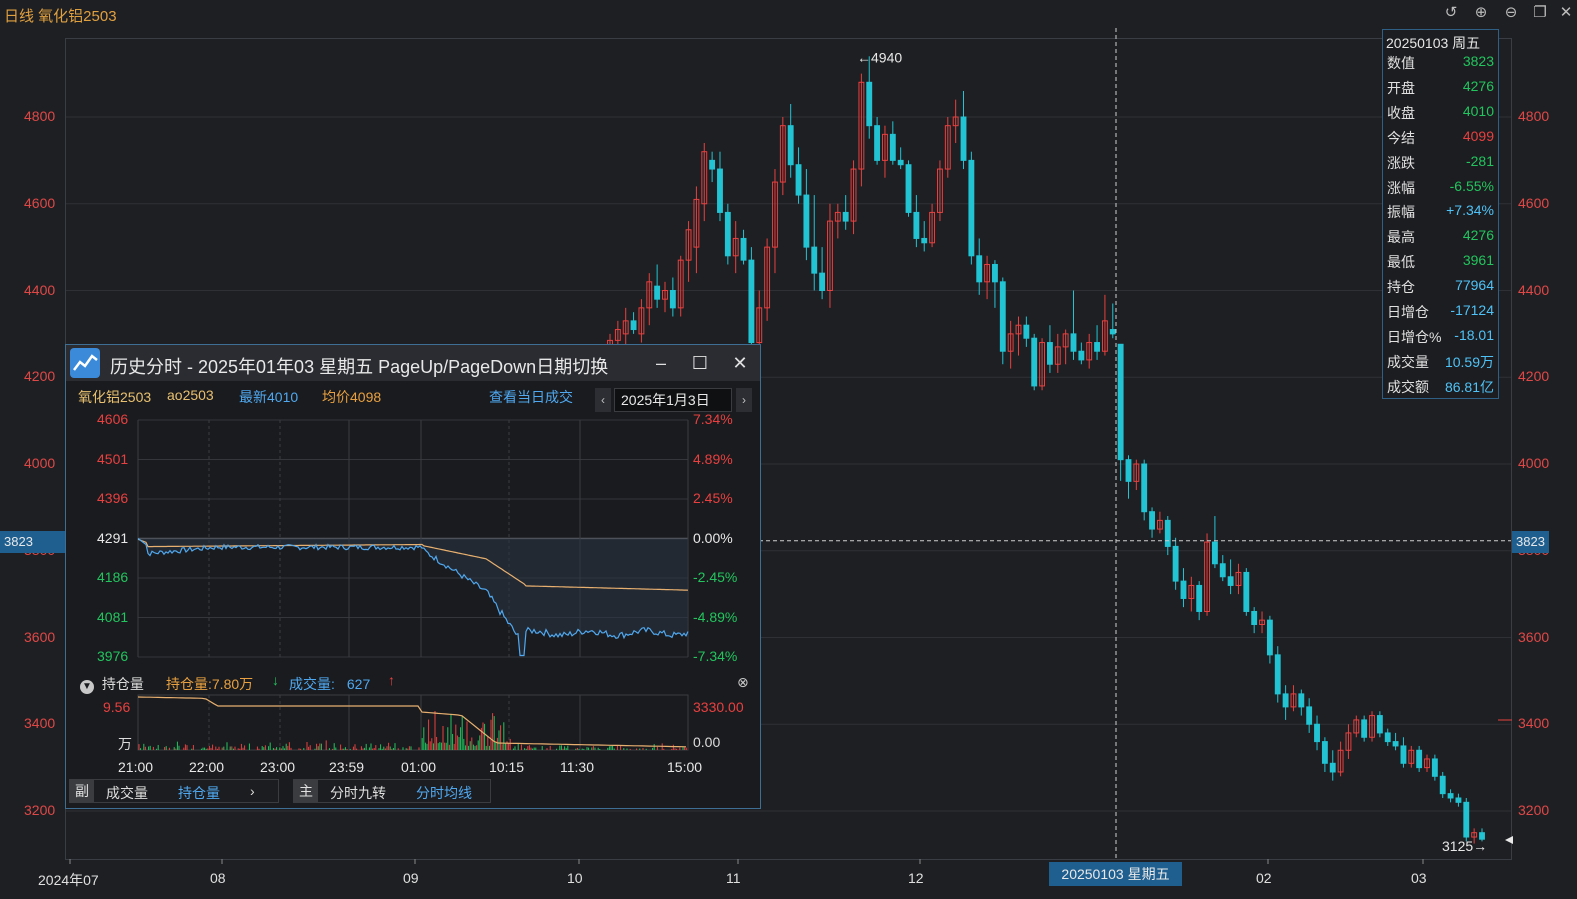 The image size is (1577, 899). What do you see at coordinates (1451, 12) in the screenshot?
I see `undo-icon: ↺` at bounding box center [1451, 12].